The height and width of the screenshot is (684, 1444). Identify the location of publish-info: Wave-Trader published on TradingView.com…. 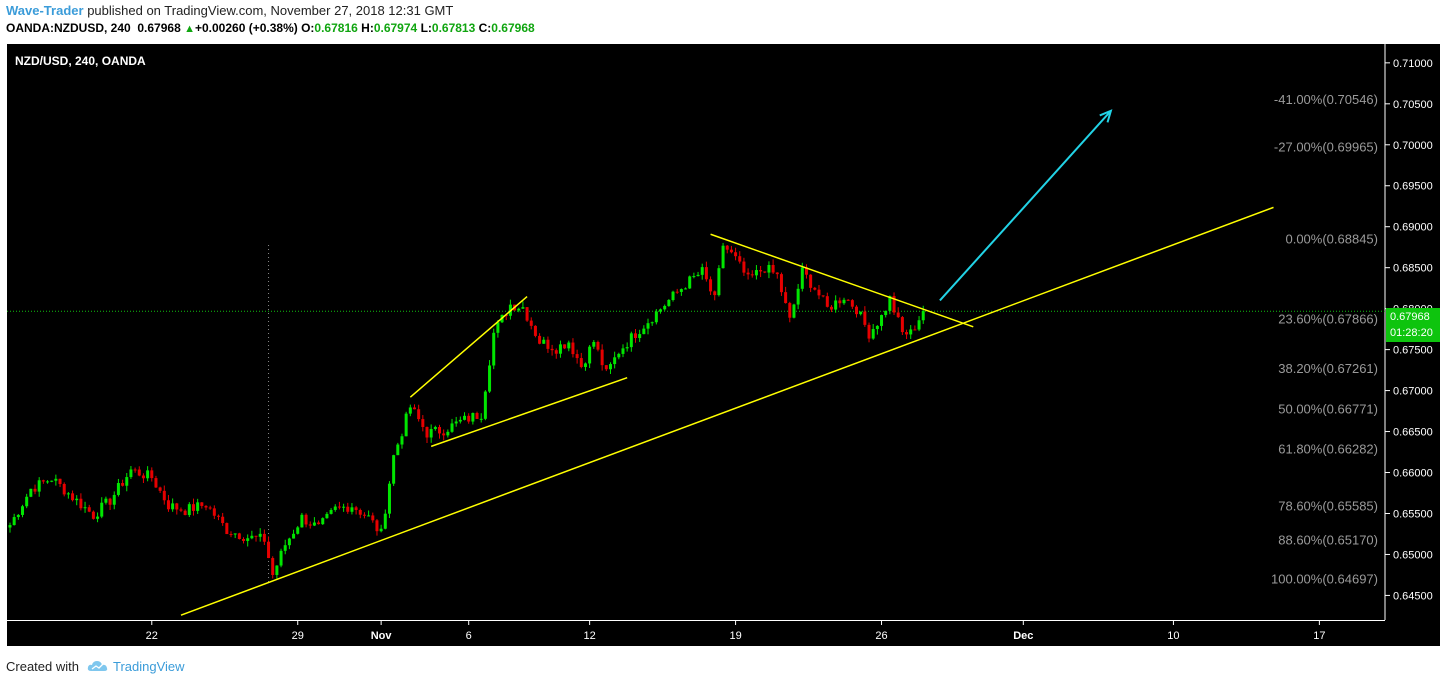
(229, 10).